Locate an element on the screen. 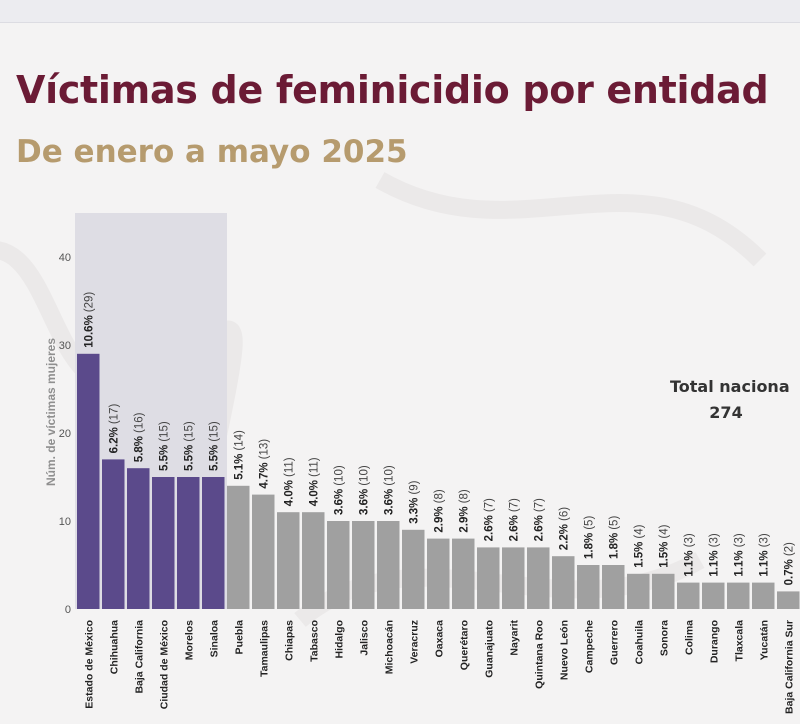  count-label: (2) is located at coordinates (789, 549).